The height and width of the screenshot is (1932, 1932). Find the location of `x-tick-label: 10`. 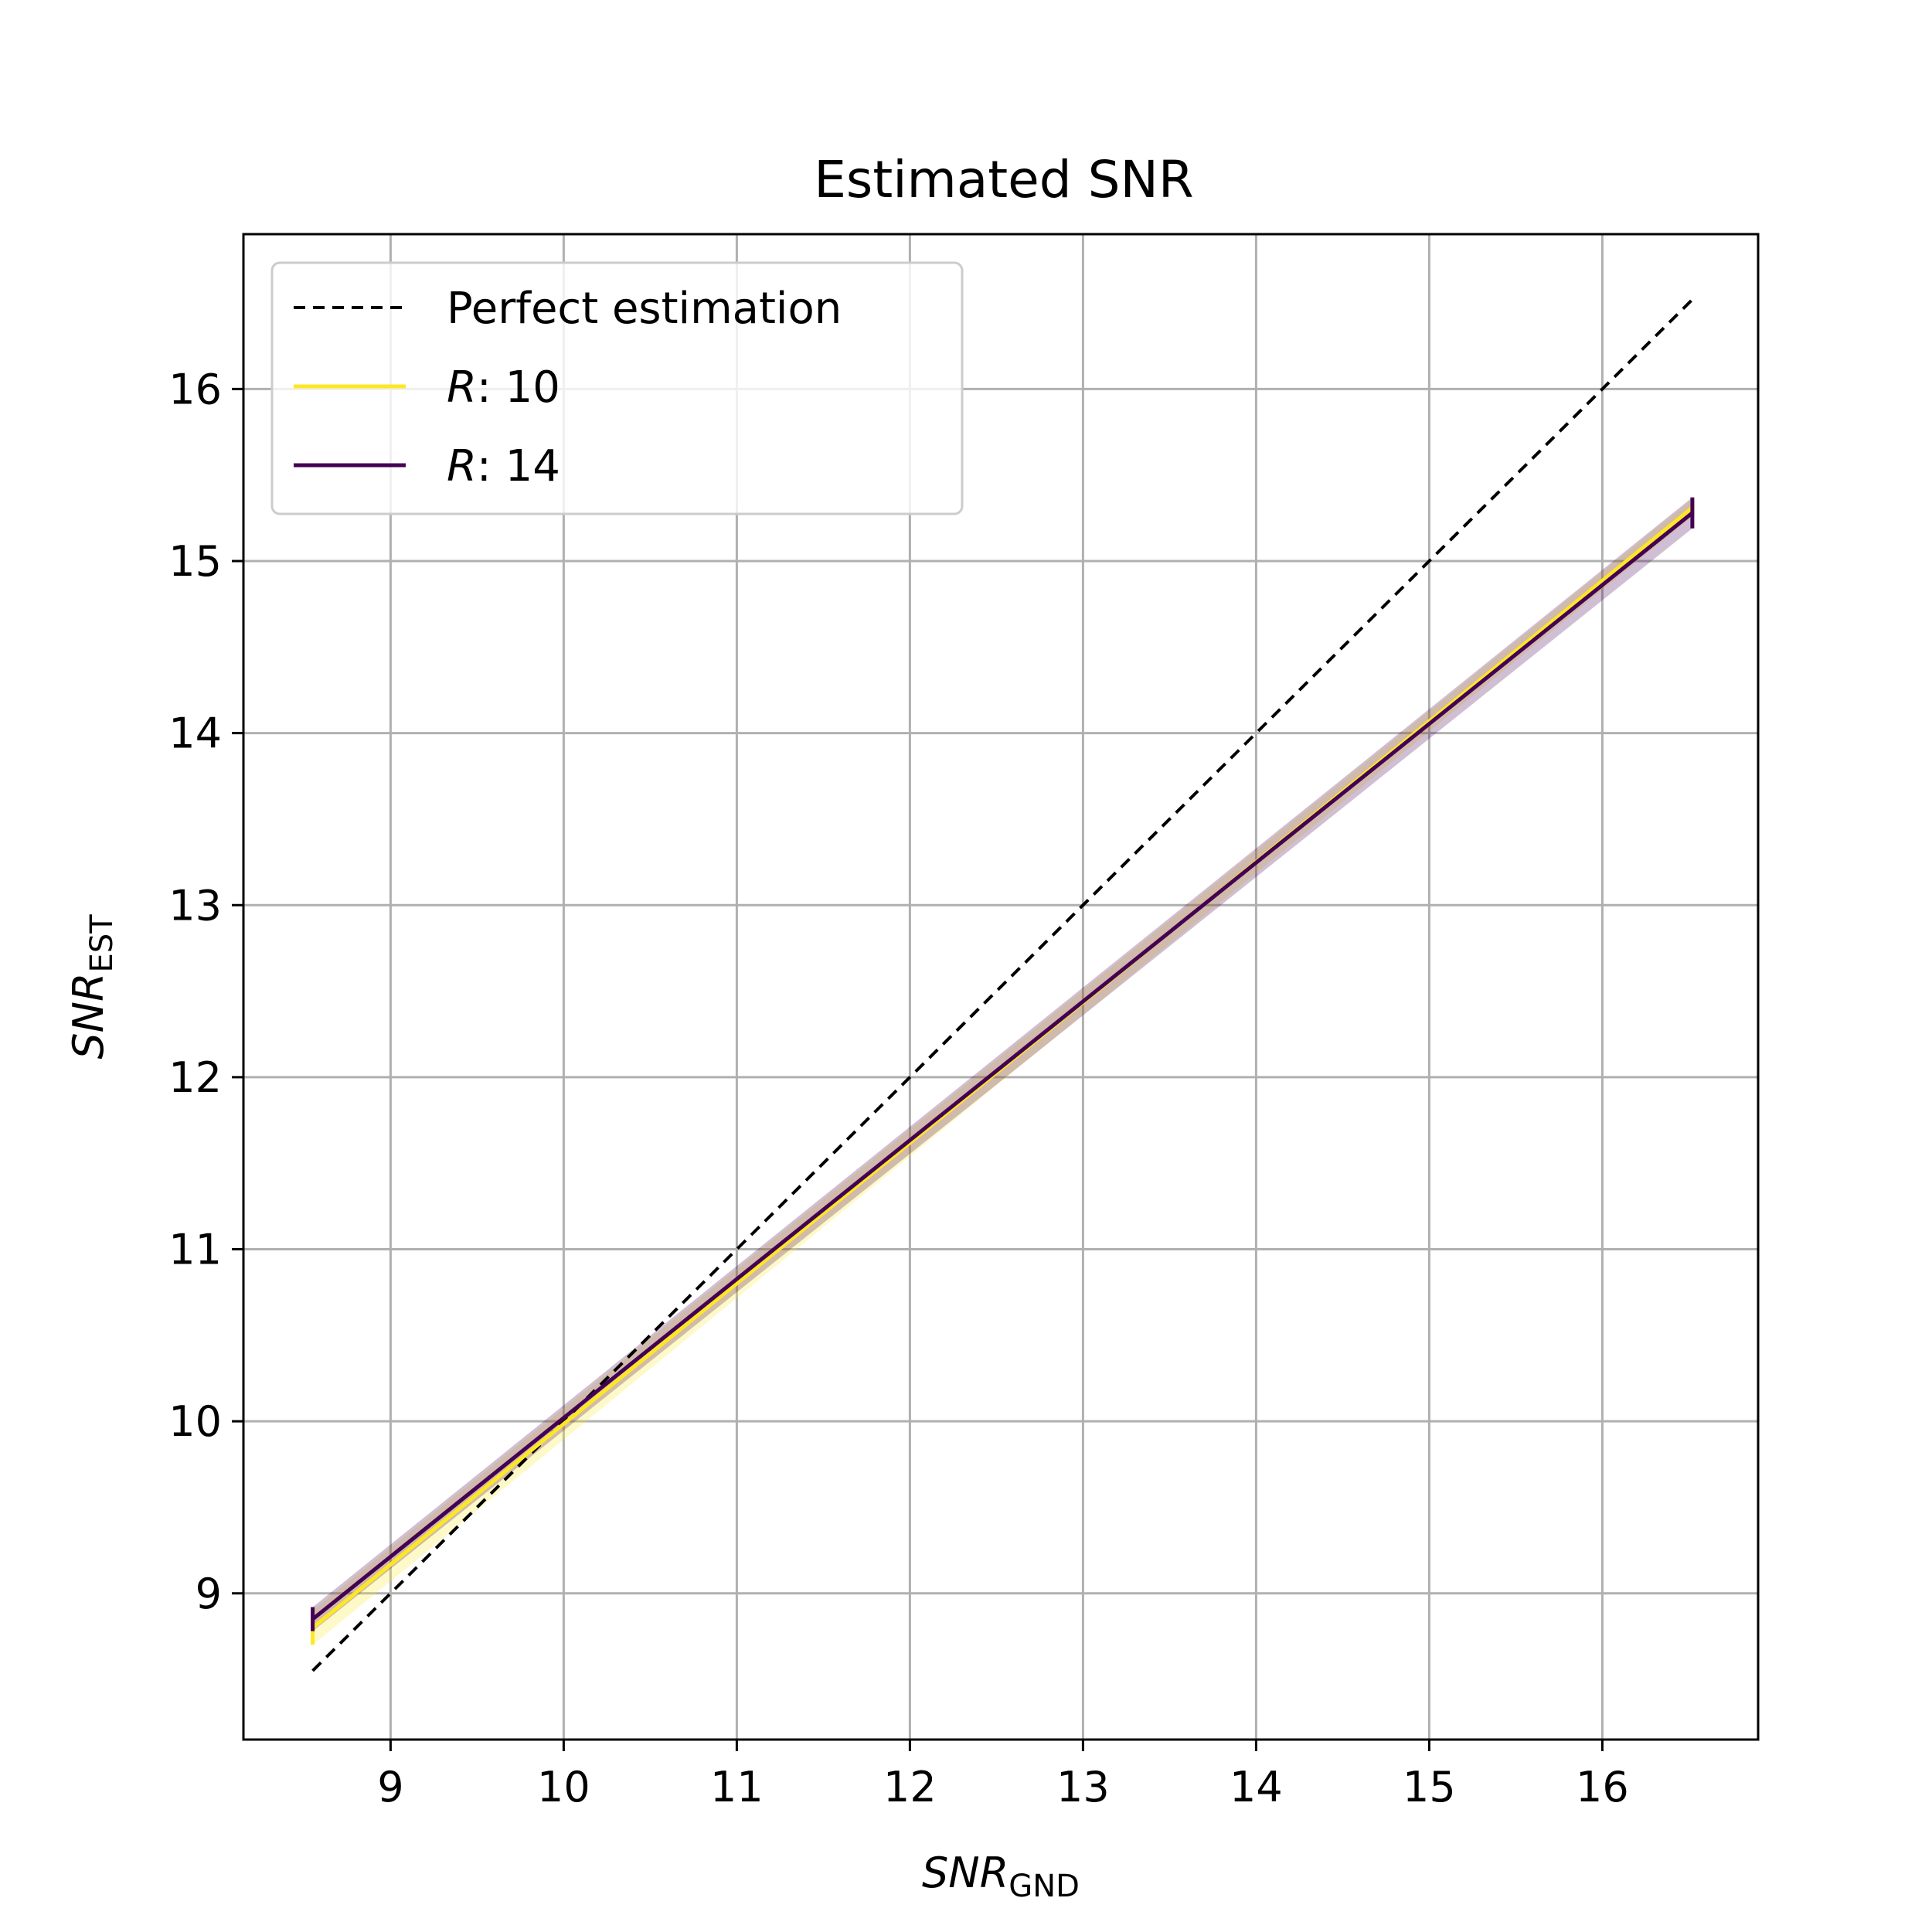

x-tick-label: 10 is located at coordinates (564, 1787).